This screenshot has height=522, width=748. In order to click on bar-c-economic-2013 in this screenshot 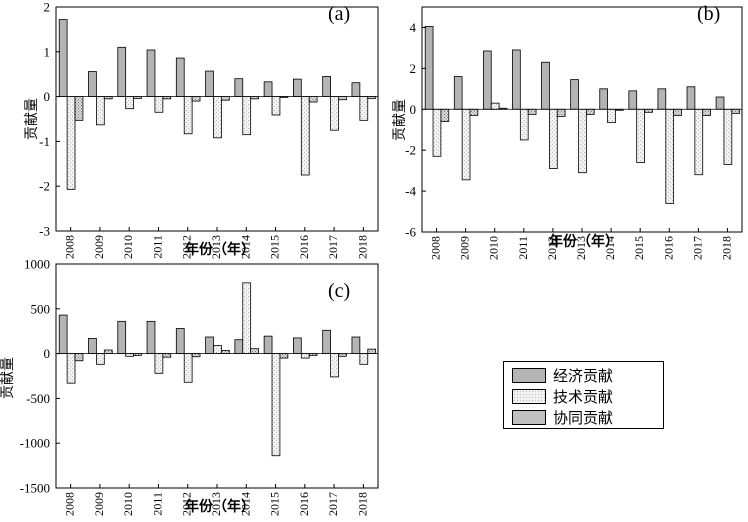, I will do `click(209, 345)`.